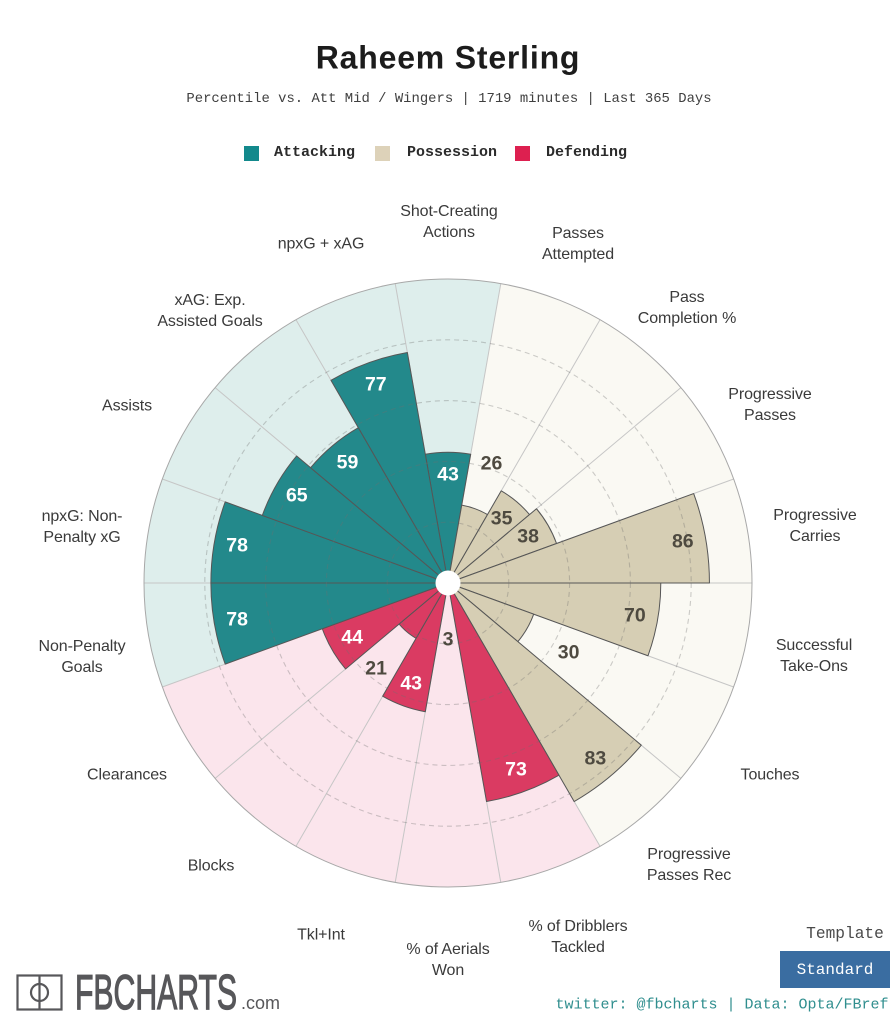  Describe the element at coordinates (156, 993) in the screenshot. I see `svg-text: FBCHARTS` at that location.